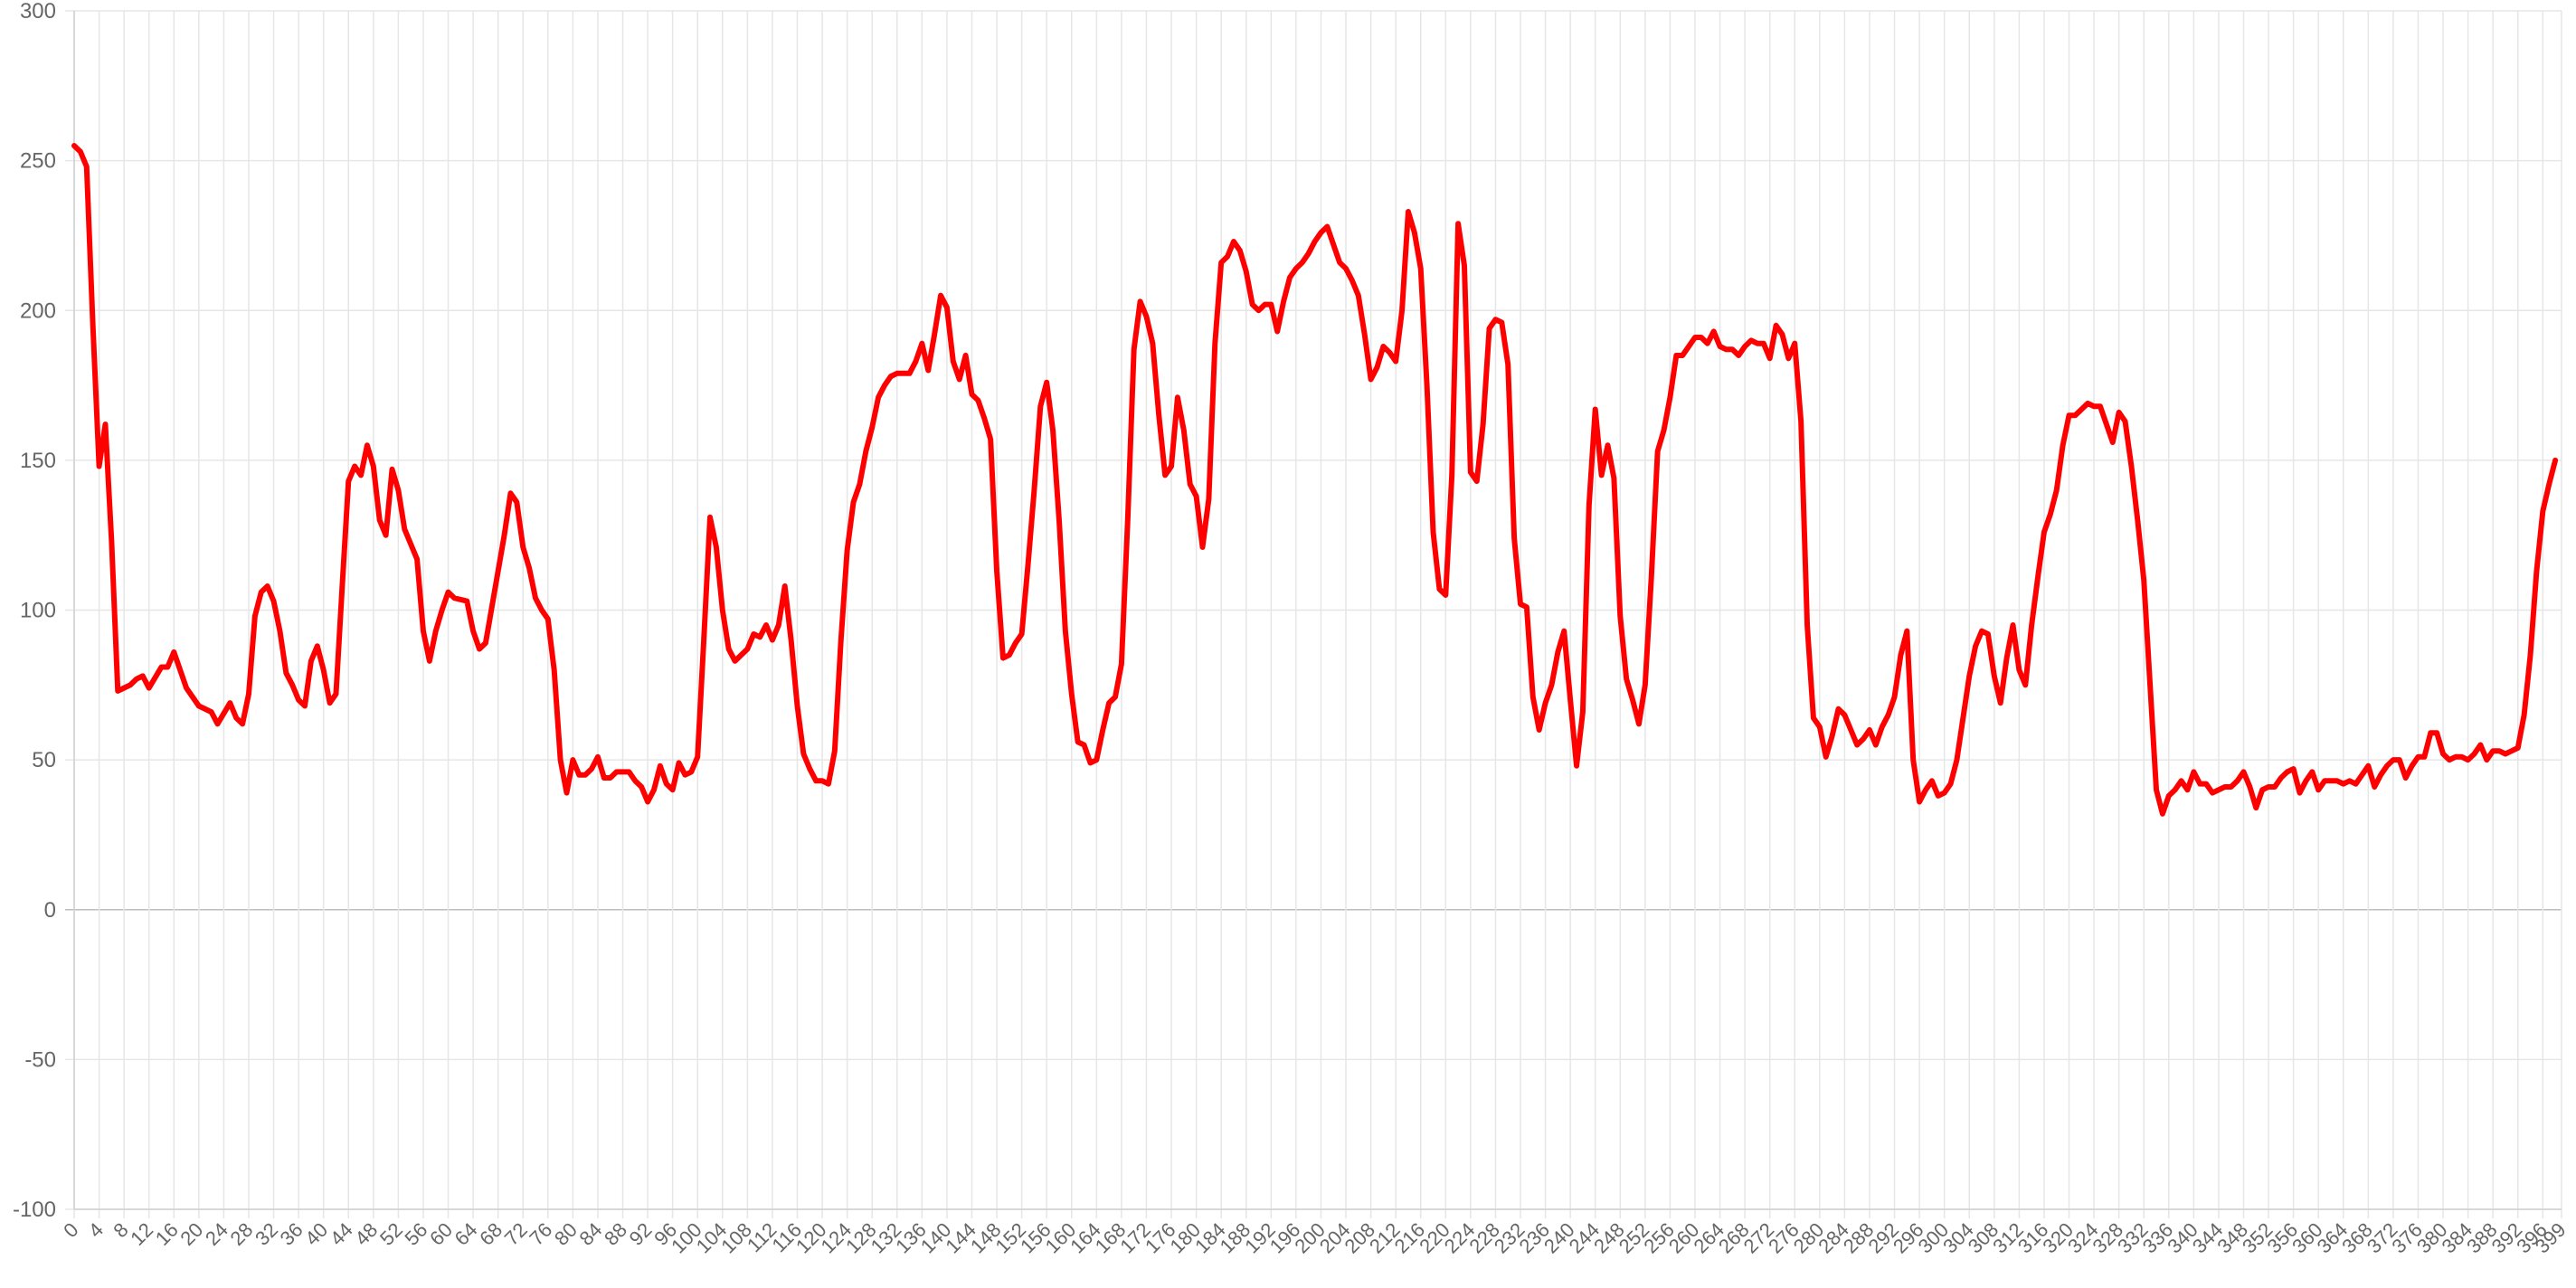 This screenshot has height=1288, width=2576. What do you see at coordinates (70, 1230) in the screenshot?
I see `x-tick-label: 0` at bounding box center [70, 1230].